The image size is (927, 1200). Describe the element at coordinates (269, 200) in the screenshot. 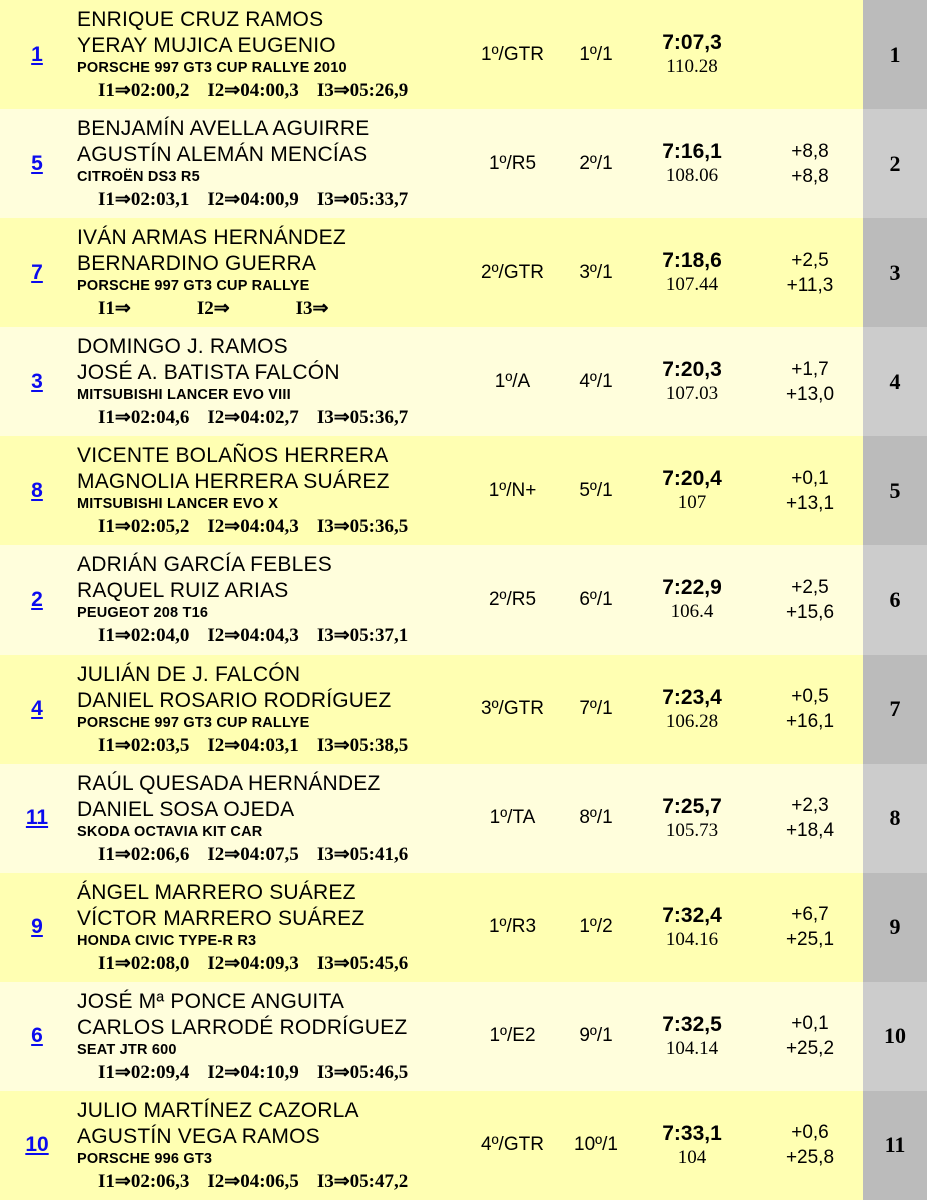

I see `intermediate-2-value: 04:00,9` at that location.